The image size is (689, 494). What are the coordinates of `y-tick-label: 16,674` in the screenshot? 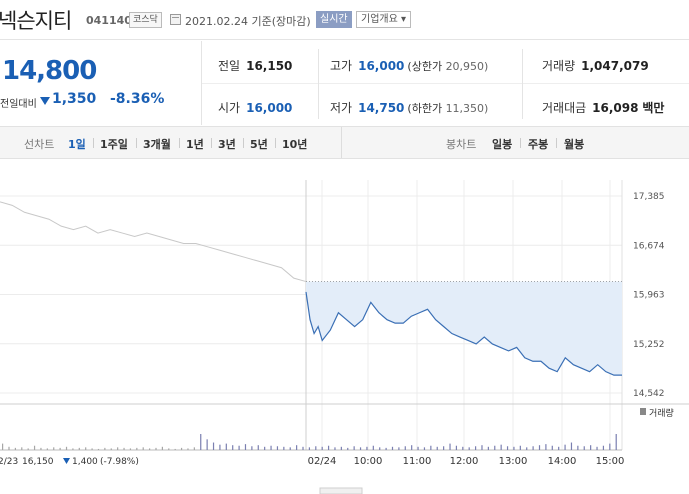 It's located at (649, 246).